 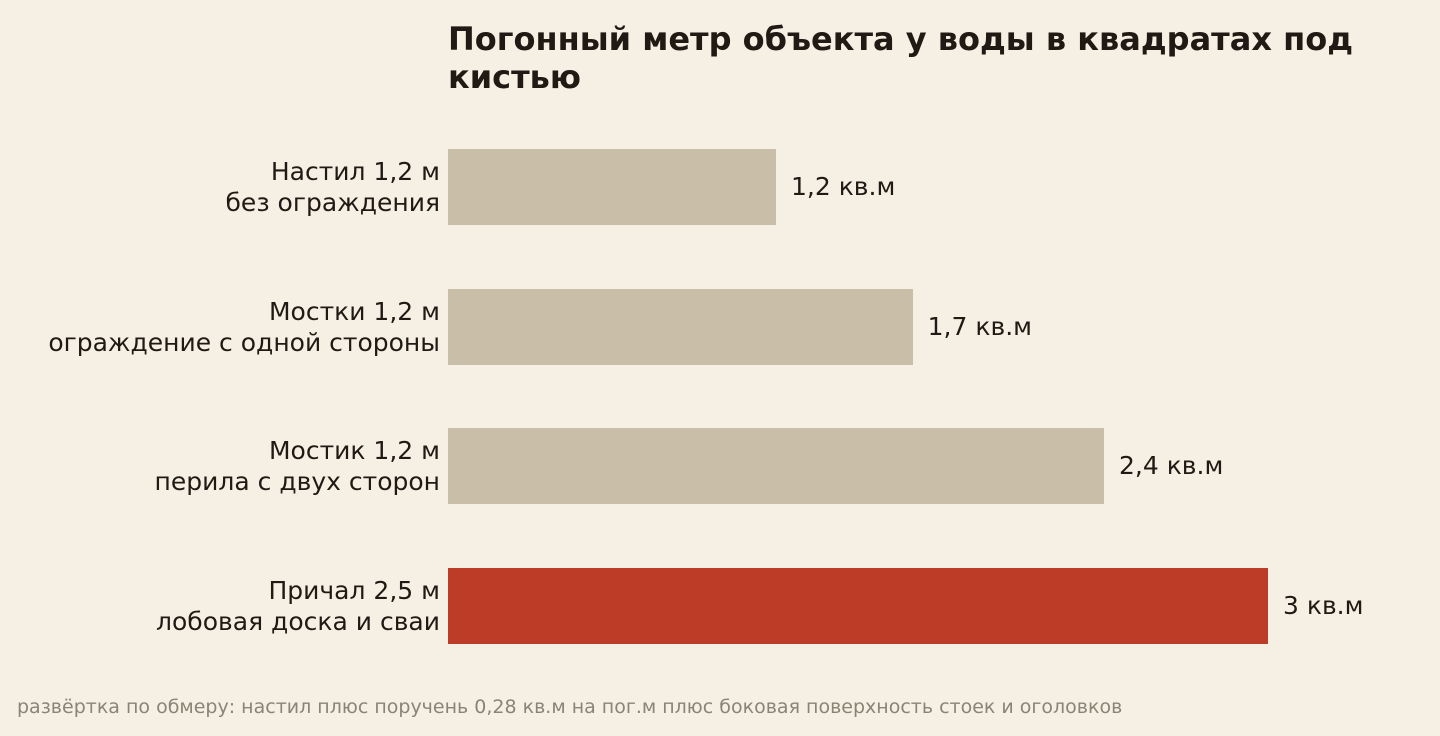 What do you see at coordinates (355, 171) in the screenshot?
I see `category-label-line1: Настил 1,2 м` at bounding box center [355, 171].